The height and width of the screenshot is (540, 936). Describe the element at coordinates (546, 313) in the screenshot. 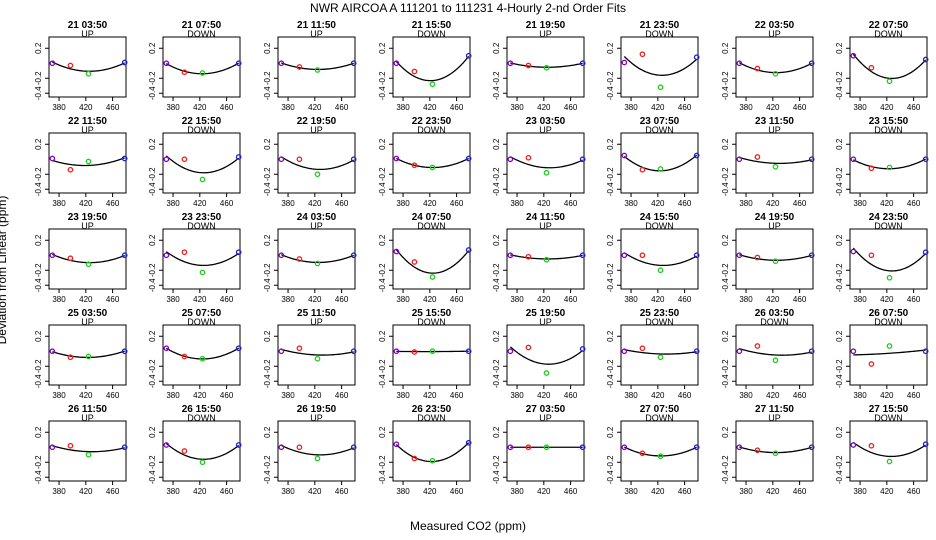

I see `panel-title: 25 19:50` at that location.